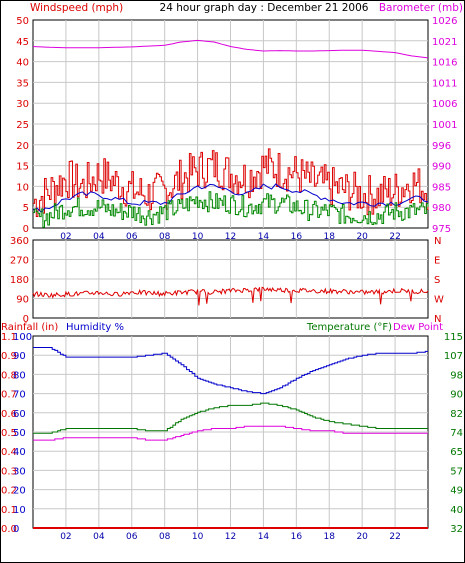 Image resolution: width=465 pixels, height=563 pixels. What do you see at coordinates (19, 280) in the screenshot?
I see `direction-tick-label: 180` at bounding box center [19, 280].